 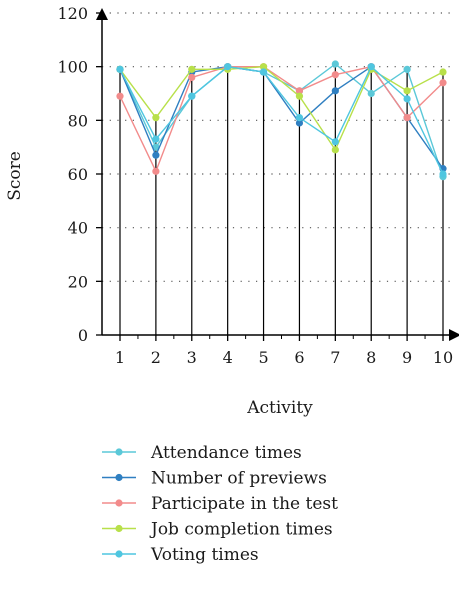 What do you see at coordinates (239, 479) in the screenshot?
I see `legend-label: Number of previews` at bounding box center [239, 479].